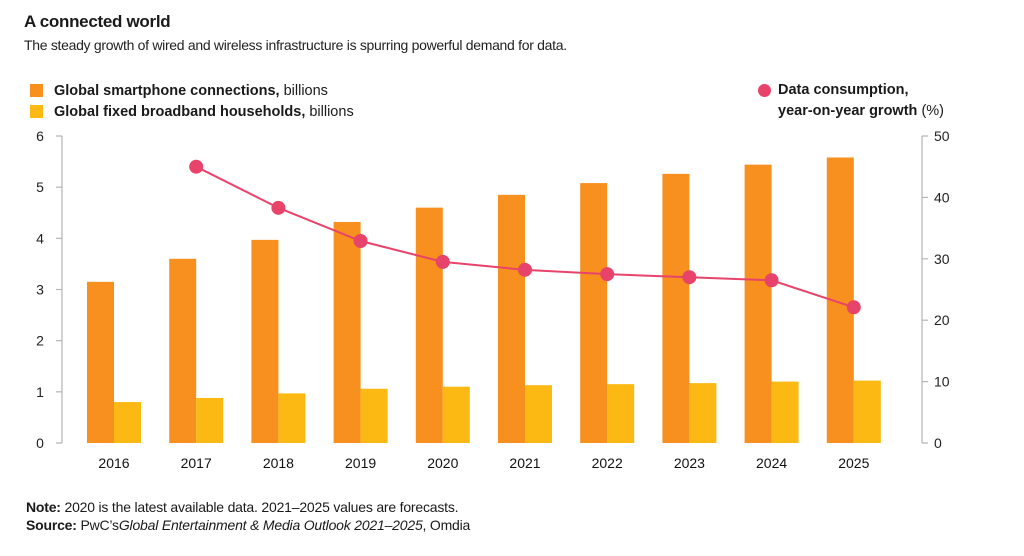 Image resolution: width=1024 pixels, height=556 pixels. Describe the element at coordinates (771, 463) in the screenshot. I see `x-axis-label-2024: 2024` at that location.